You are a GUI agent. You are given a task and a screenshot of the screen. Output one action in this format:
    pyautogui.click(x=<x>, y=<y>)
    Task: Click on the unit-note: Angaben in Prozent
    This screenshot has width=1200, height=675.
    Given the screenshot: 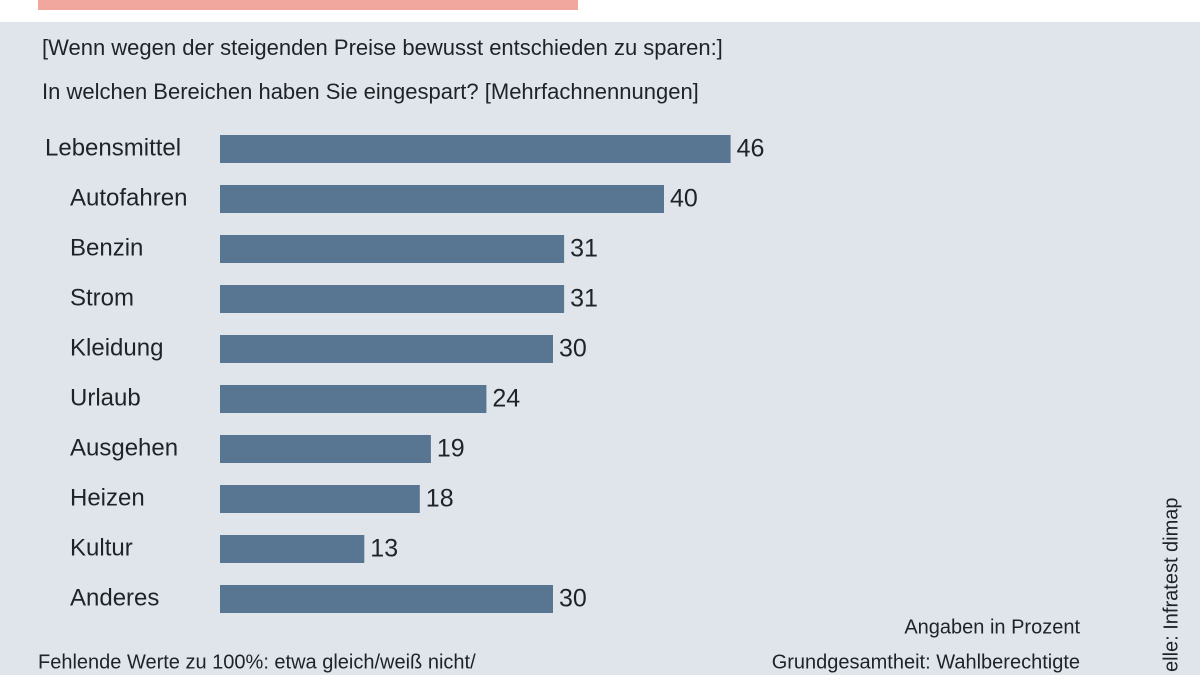 What is the action you would take?
    pyautogui.click(x=992, y=627)
    